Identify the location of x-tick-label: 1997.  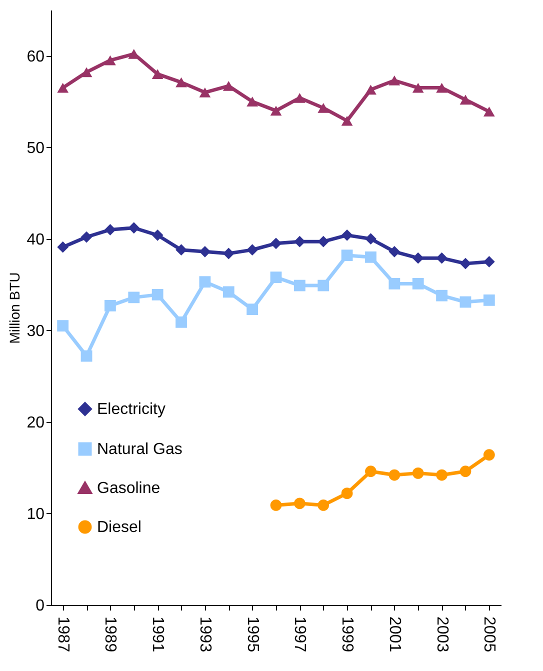
(299, 634).